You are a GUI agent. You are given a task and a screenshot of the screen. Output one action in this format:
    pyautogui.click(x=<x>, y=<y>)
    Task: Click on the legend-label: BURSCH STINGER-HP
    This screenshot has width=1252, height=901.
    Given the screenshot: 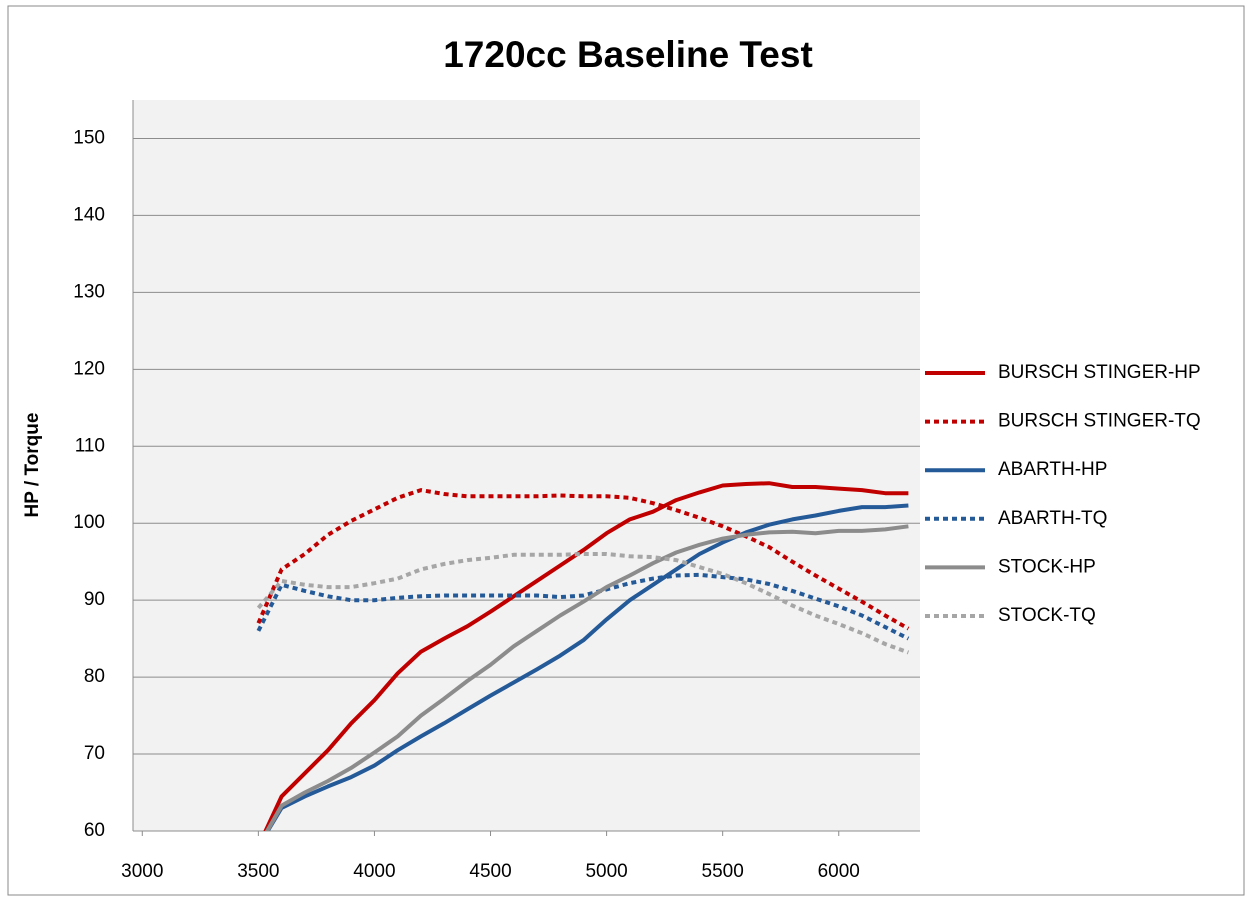 What is the action you would take?
    pyautogui.click(x=1099, y=372)
    